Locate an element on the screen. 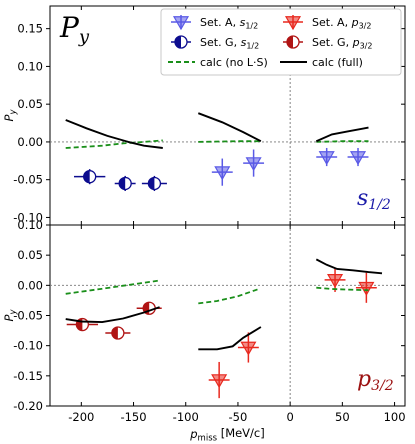  legend-label: Set. G, p3/2 is located at coordinates (342, 43).